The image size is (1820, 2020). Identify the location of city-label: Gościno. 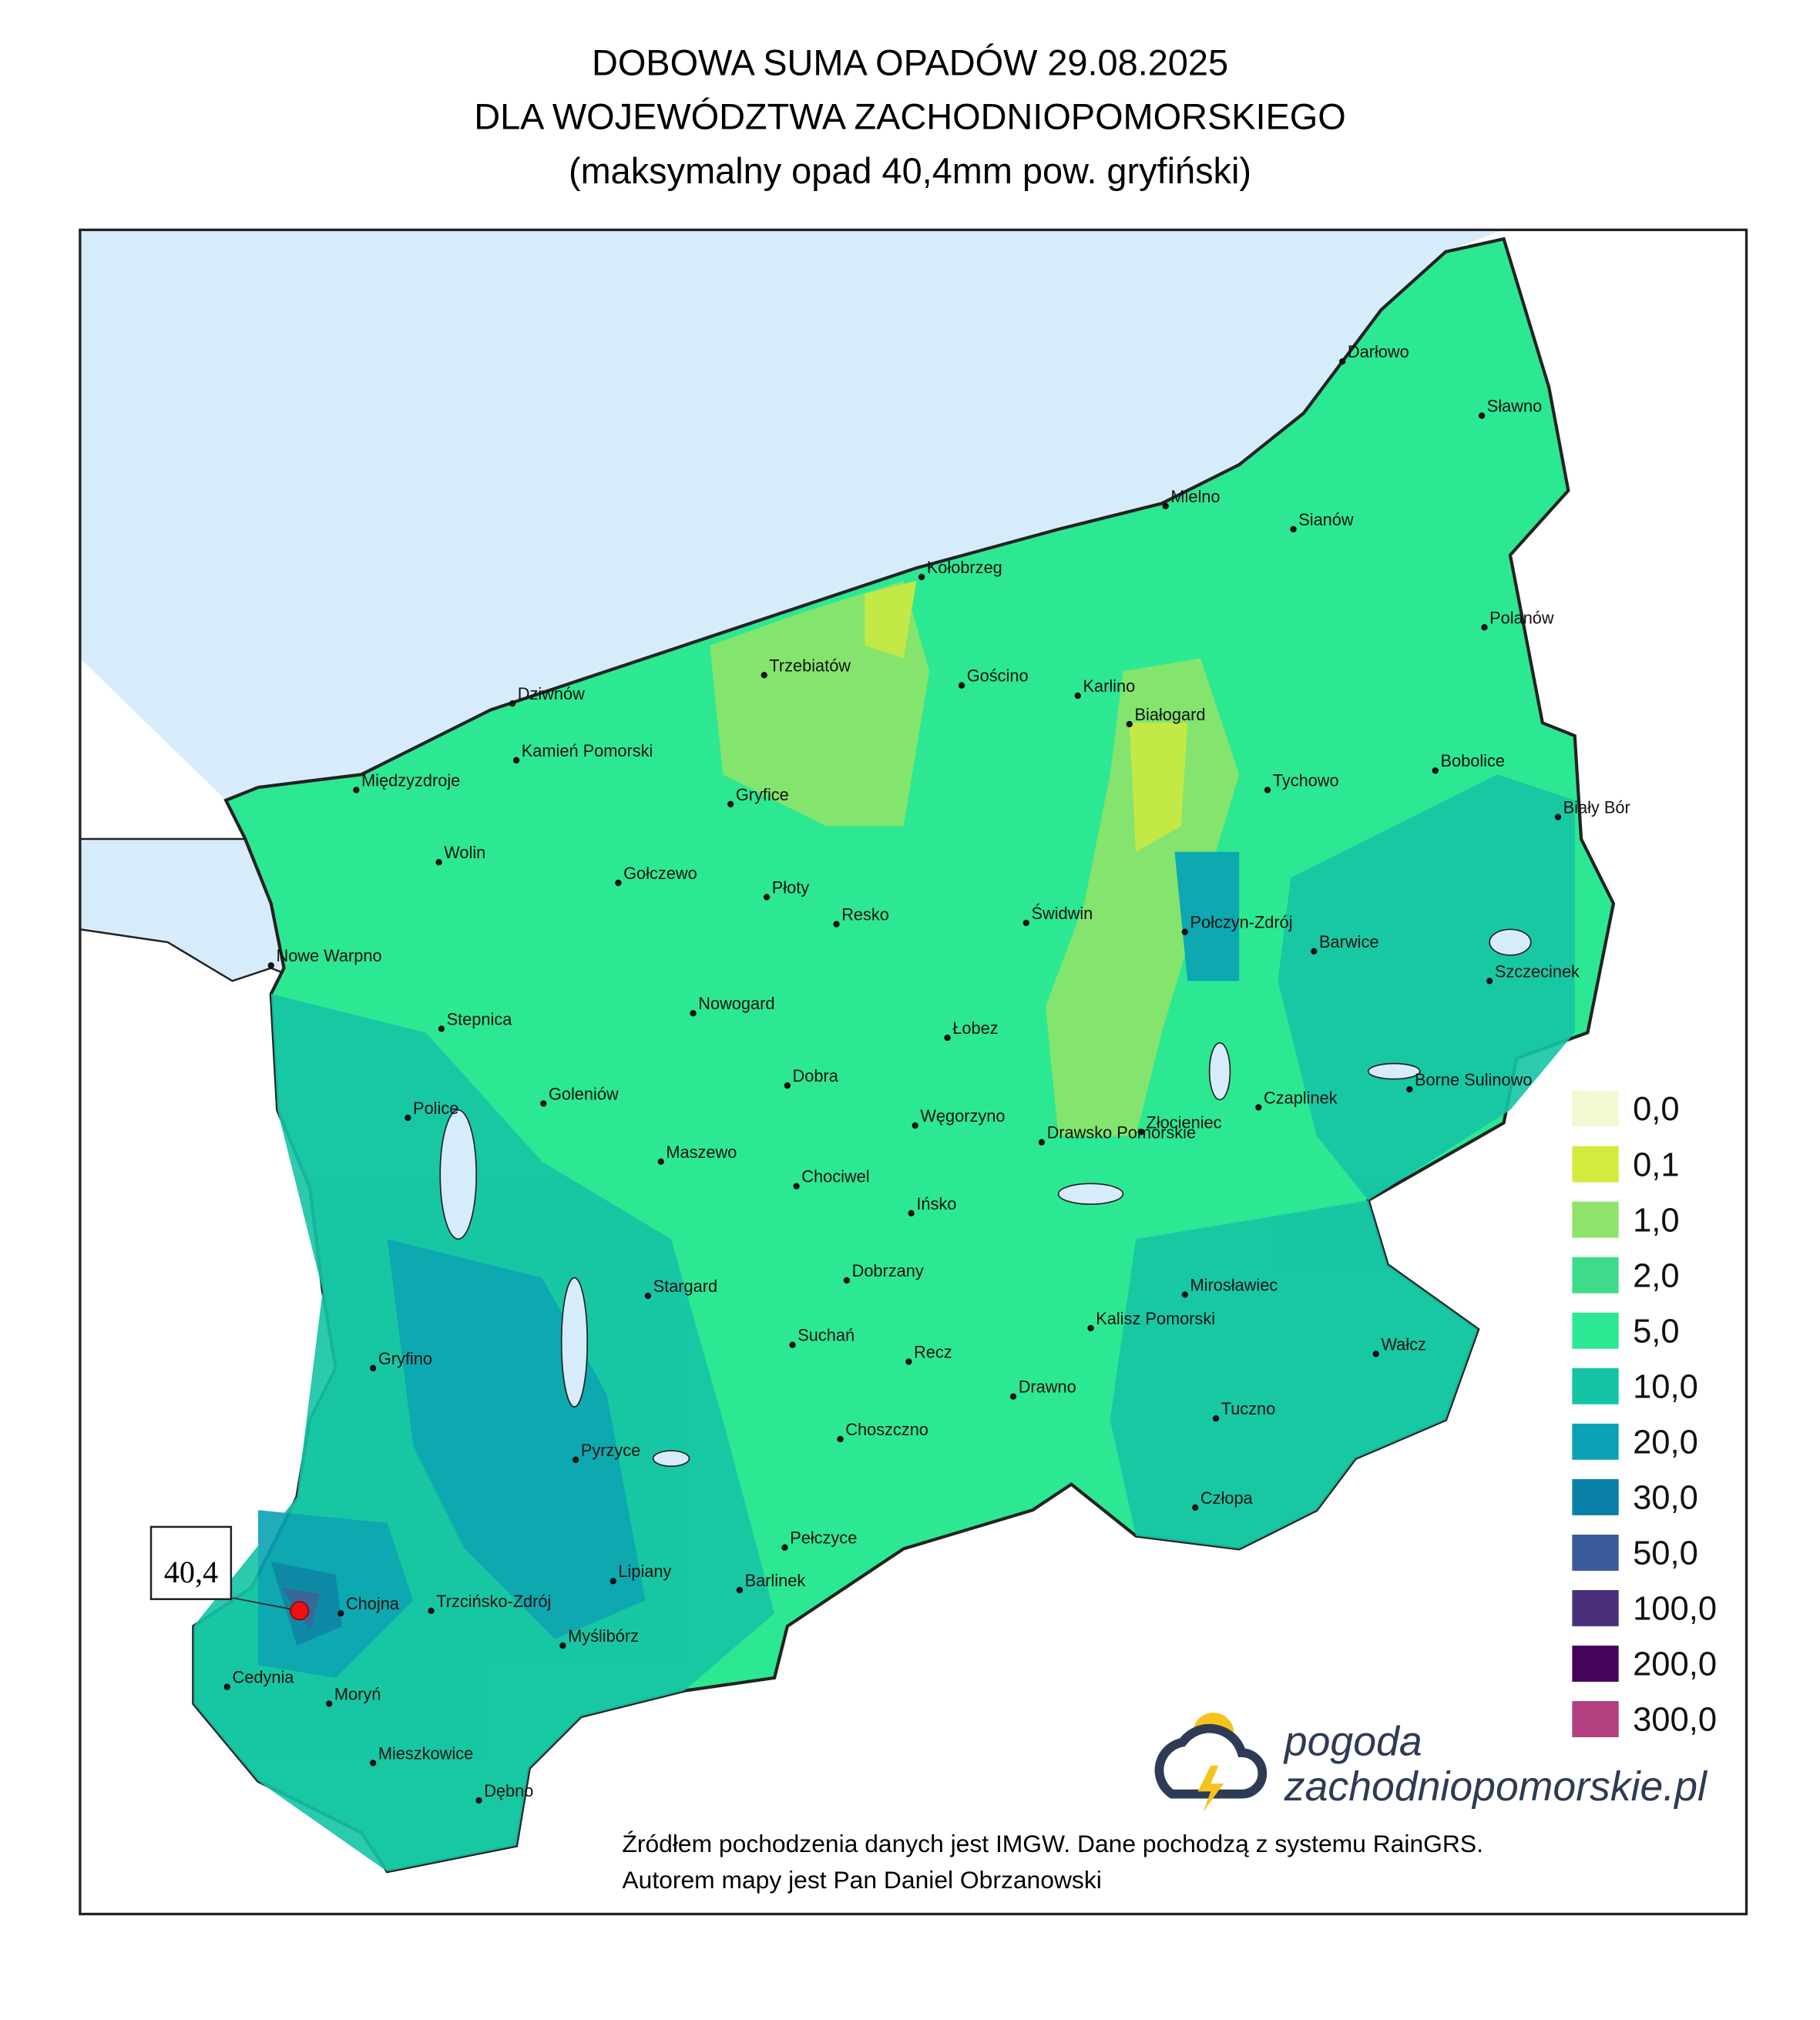
(998, 676).